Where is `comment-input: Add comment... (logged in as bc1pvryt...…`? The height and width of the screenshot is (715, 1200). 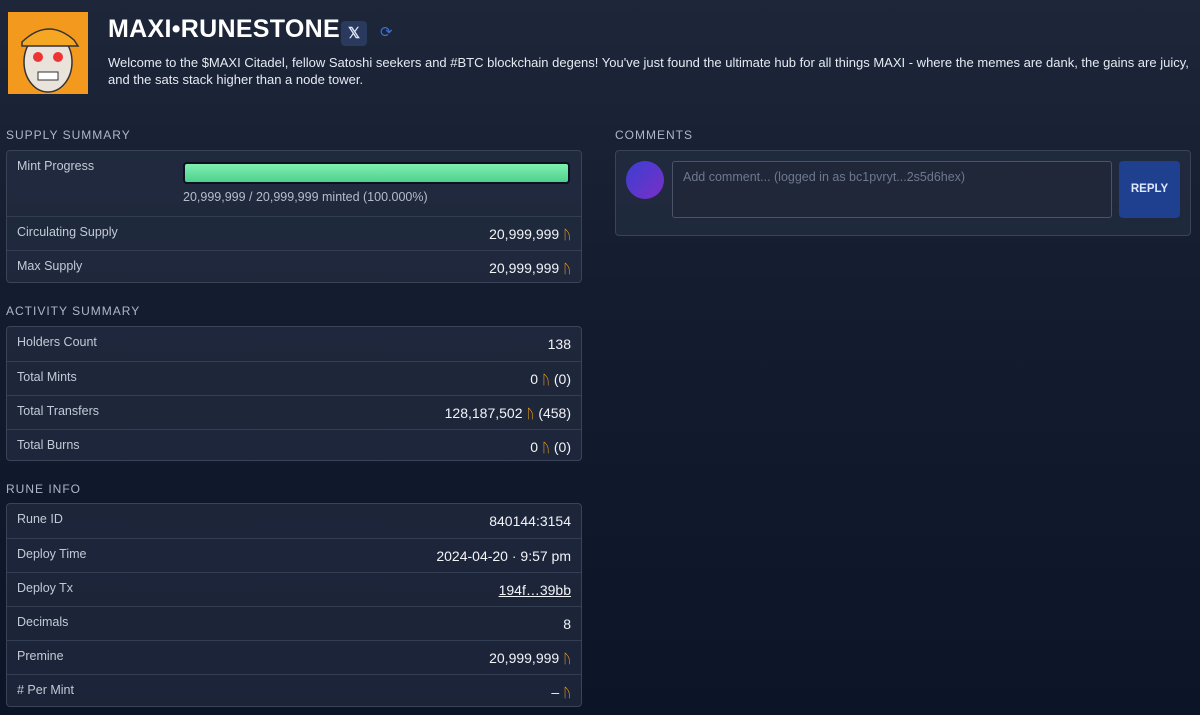
comment-input: Add comment... (logged in as bc1pvryt...… is located at coordinates (892, 189).